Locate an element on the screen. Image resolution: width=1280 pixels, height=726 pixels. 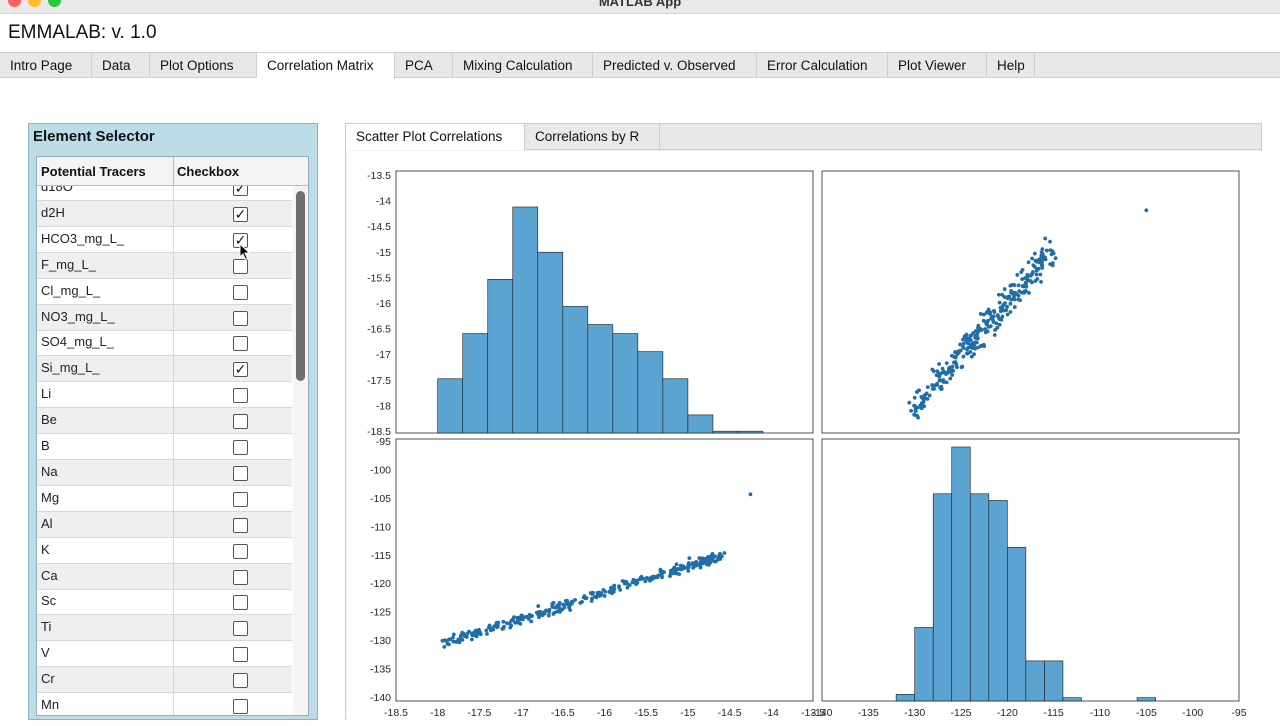
tracer-row: Na is located at coordinates (164, 472).